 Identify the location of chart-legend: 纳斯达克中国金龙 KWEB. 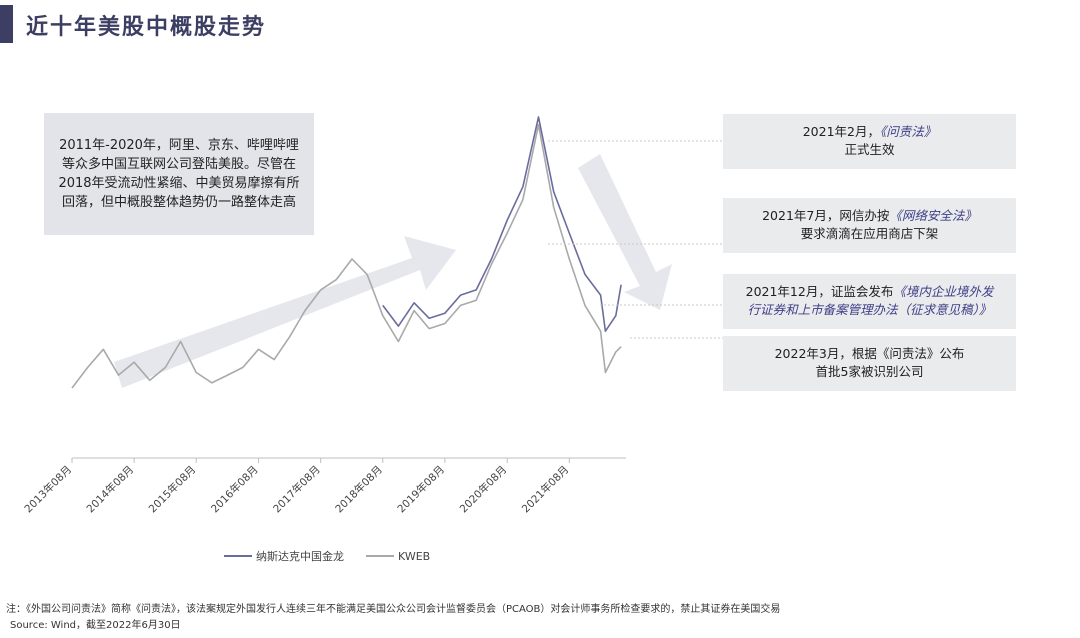
(327, 556).